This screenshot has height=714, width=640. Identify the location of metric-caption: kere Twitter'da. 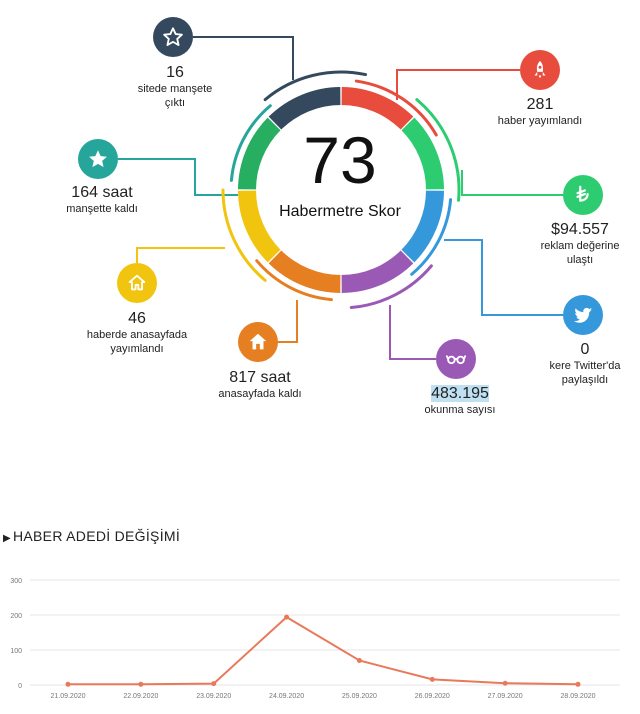
(585, 366).